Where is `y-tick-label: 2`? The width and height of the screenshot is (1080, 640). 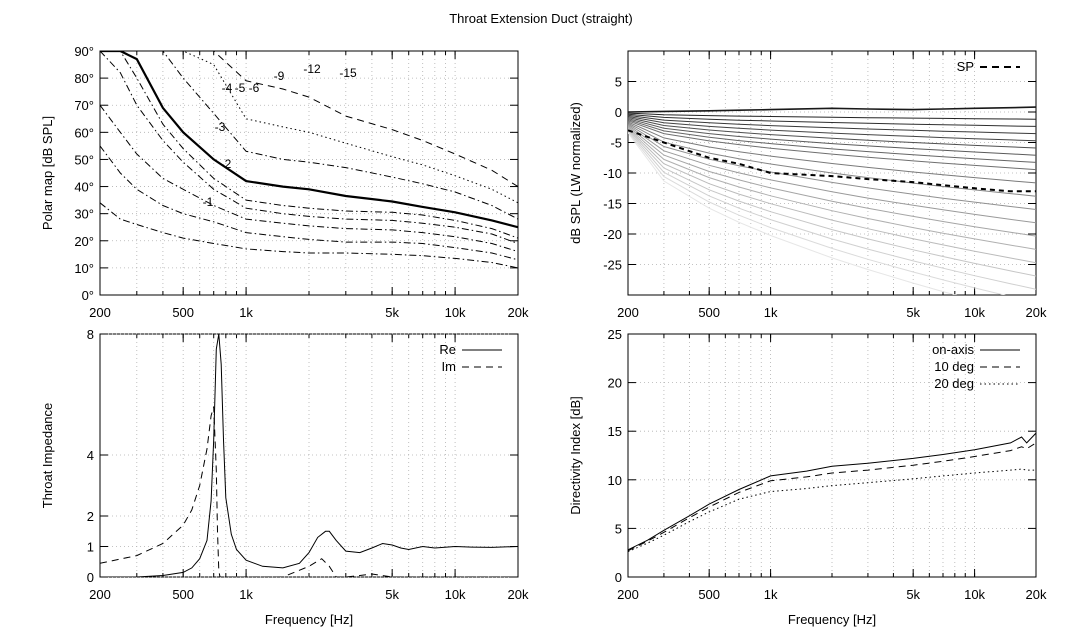
y-tick-label: 2 is located at coordinates (90, 516).